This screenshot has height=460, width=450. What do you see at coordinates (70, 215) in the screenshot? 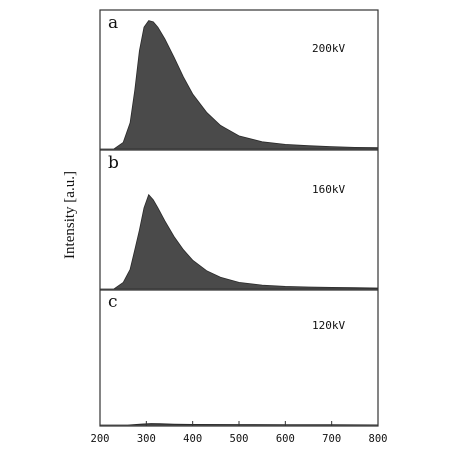
I see `y-axis-label: Intensity [a.u.]` at bounding box center [70, 215].